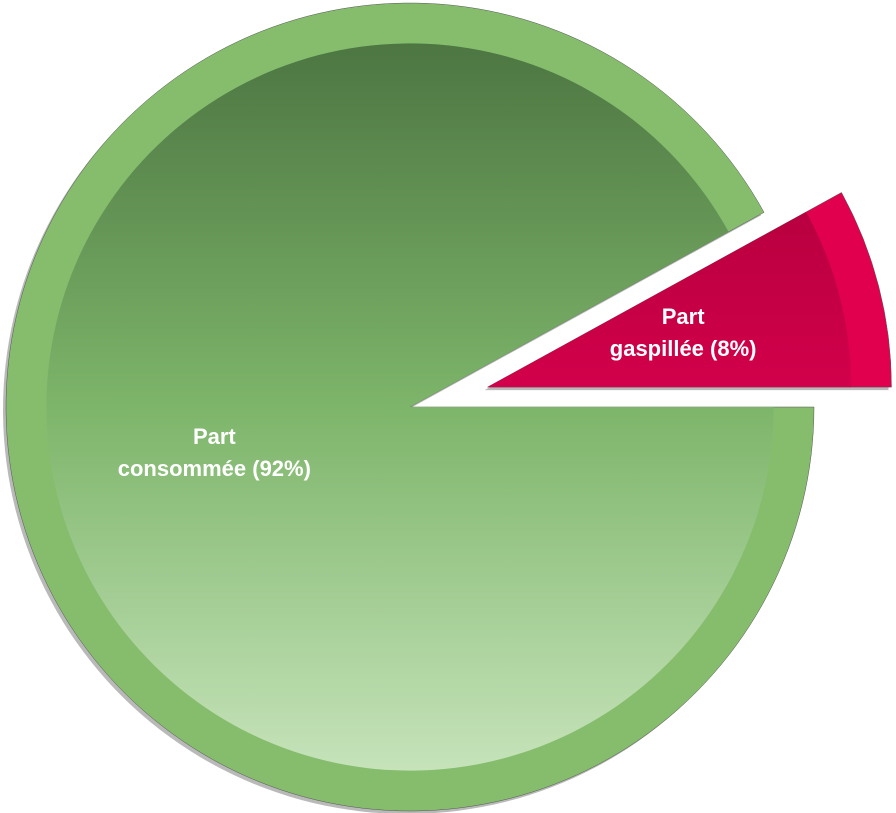  I want to click on data-label: Part consommée (92%), so click(214, 452).